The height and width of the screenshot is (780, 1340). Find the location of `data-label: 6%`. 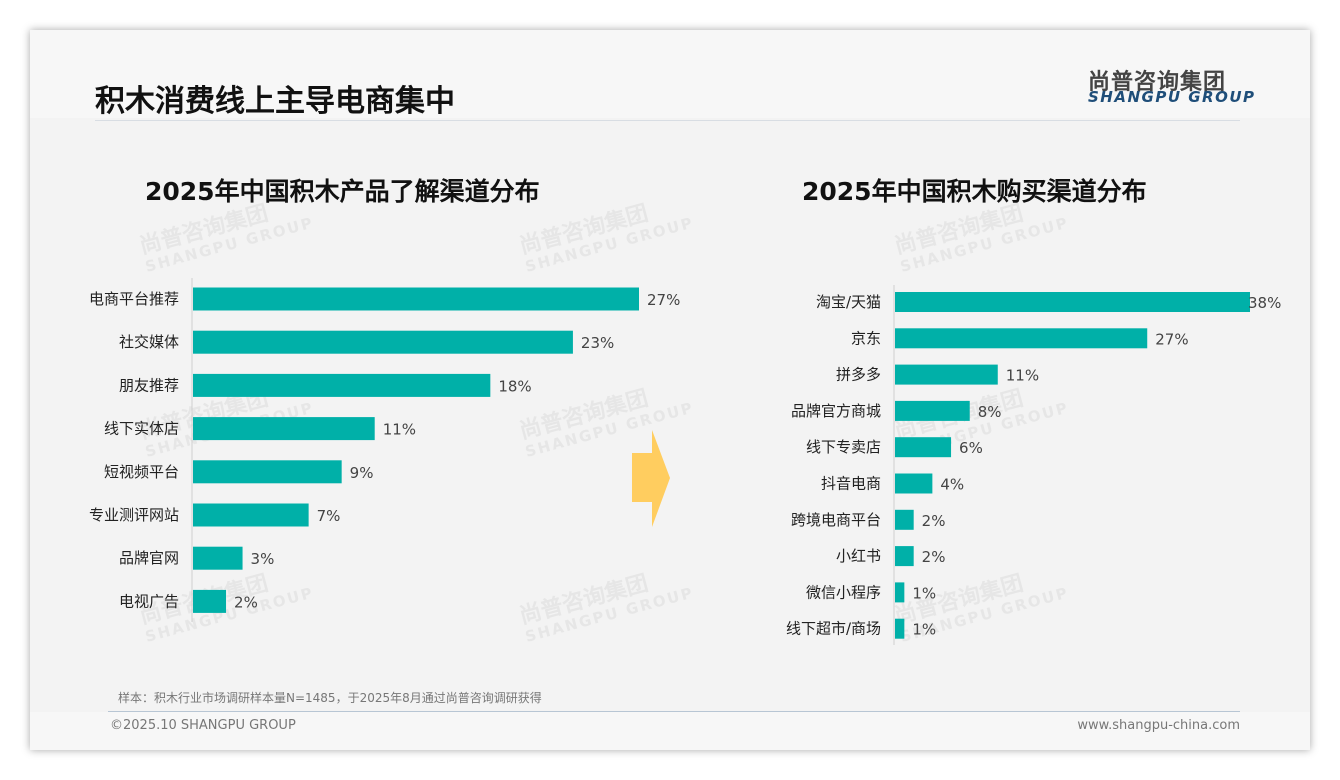

data-label: 6% is located at coordinates (971, 448).